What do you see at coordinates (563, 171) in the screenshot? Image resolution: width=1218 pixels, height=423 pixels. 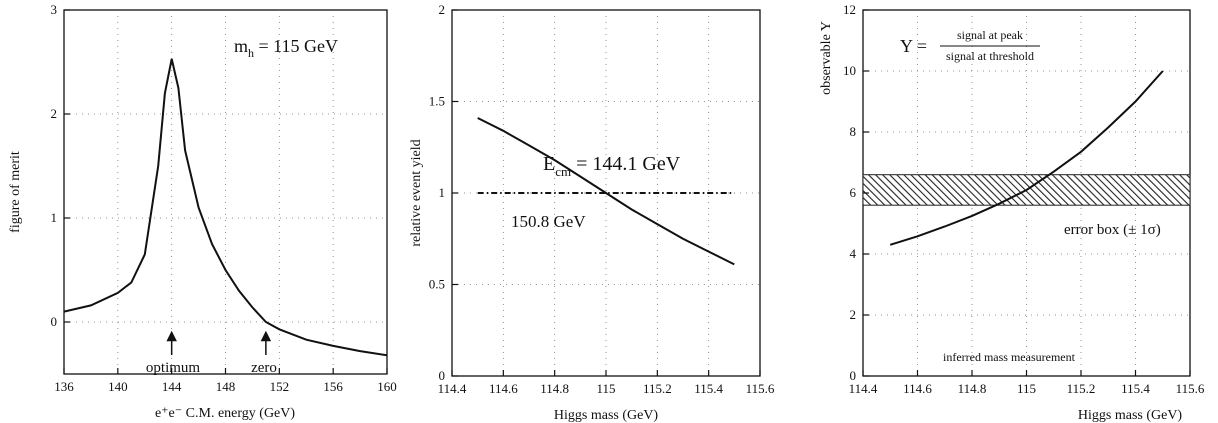 I see `ecm-subscript: cm` at bounding box center [563, 171].